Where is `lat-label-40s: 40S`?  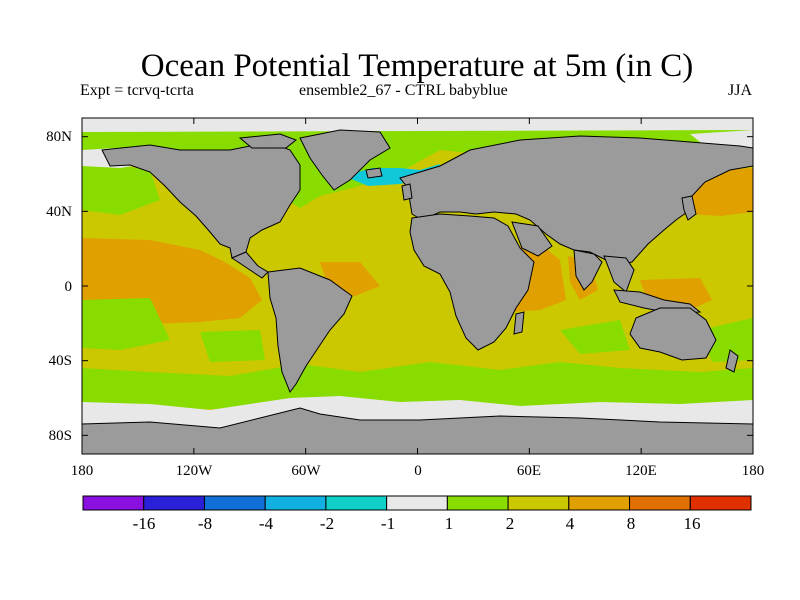 lat-label-40s: 40S is located at coordinates (60, 361).